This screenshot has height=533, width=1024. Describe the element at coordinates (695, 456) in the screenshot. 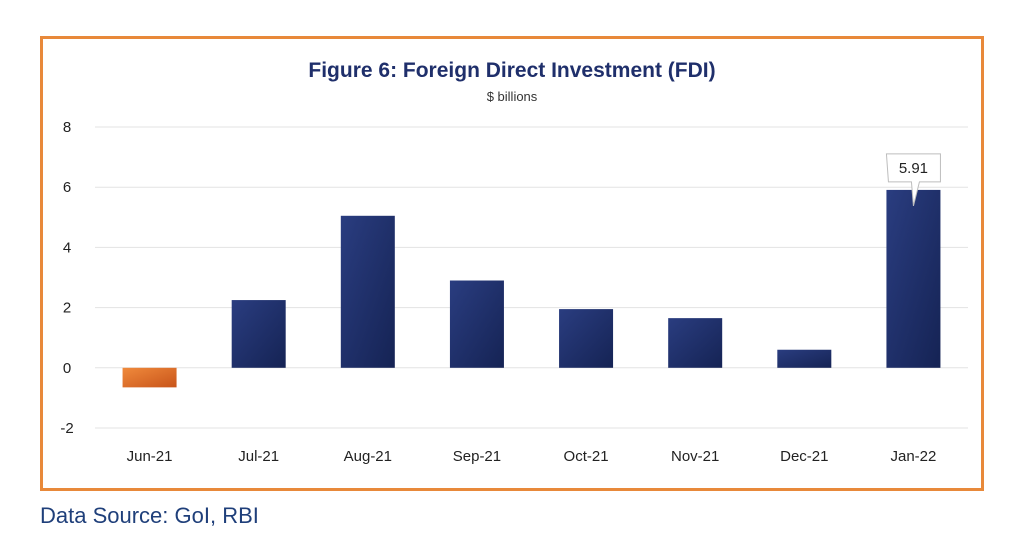

I see `x-tick-label: Nov-21` at that location.